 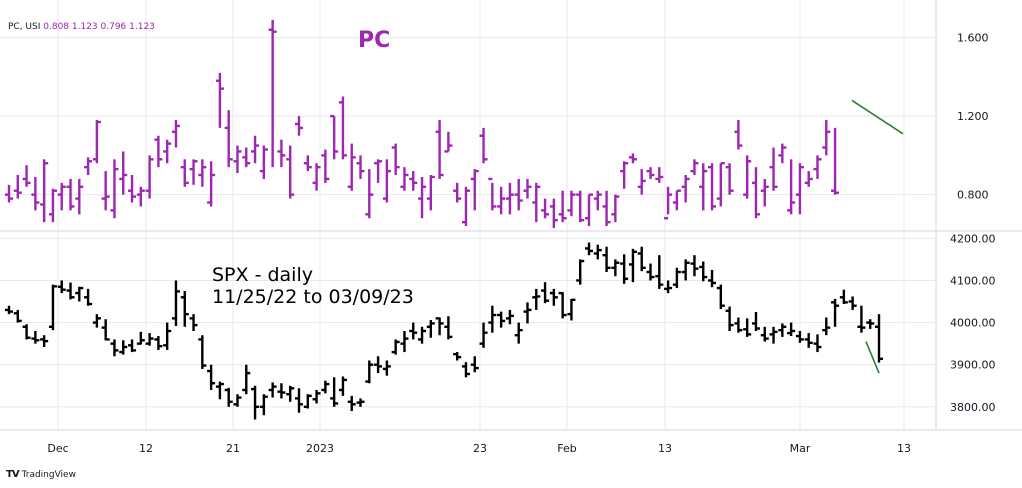 I want to click on spx-annotation-line1: SPX - daily, so click(x=262, y=275).